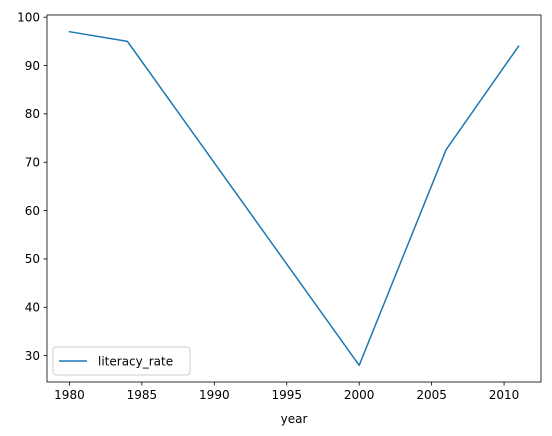  Describe the element at coordinates (32, 114) in the screenshot. I see `y-tick-label: 80` at that location.